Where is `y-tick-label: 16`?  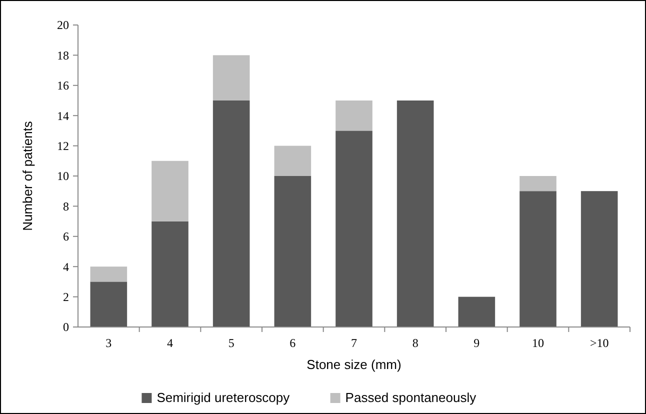 y-tick-label: 16 is located at coordinates (63, 85).